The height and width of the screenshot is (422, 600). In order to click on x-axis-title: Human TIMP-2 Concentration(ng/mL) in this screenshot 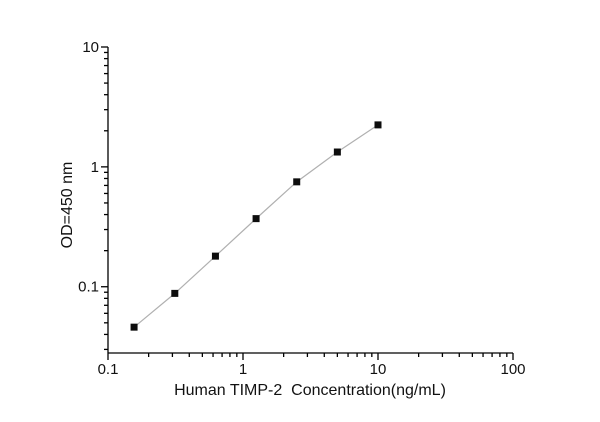, I will do `click(310, 390)`.